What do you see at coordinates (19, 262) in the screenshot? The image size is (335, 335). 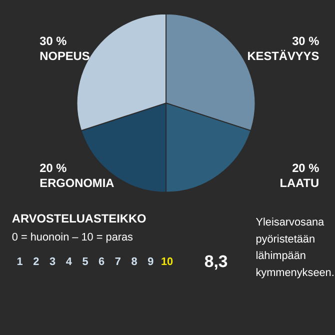 I see `text: 1` at bounding box center [19, 262].